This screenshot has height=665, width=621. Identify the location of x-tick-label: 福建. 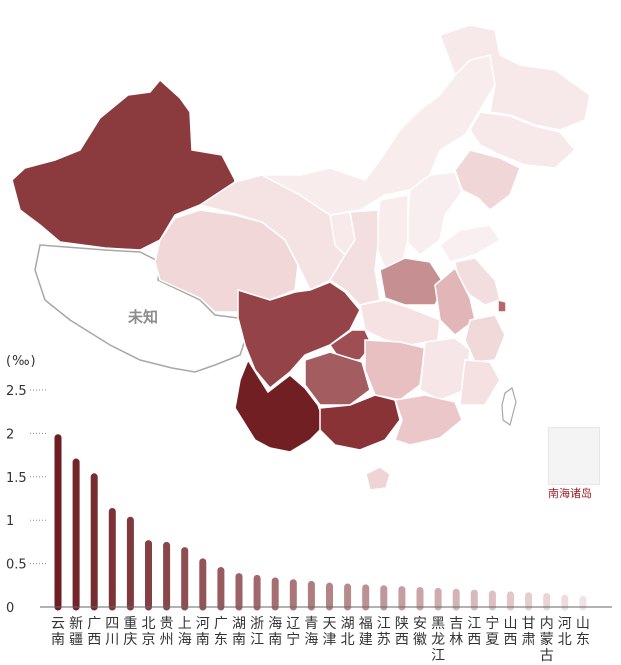
(366, 632).